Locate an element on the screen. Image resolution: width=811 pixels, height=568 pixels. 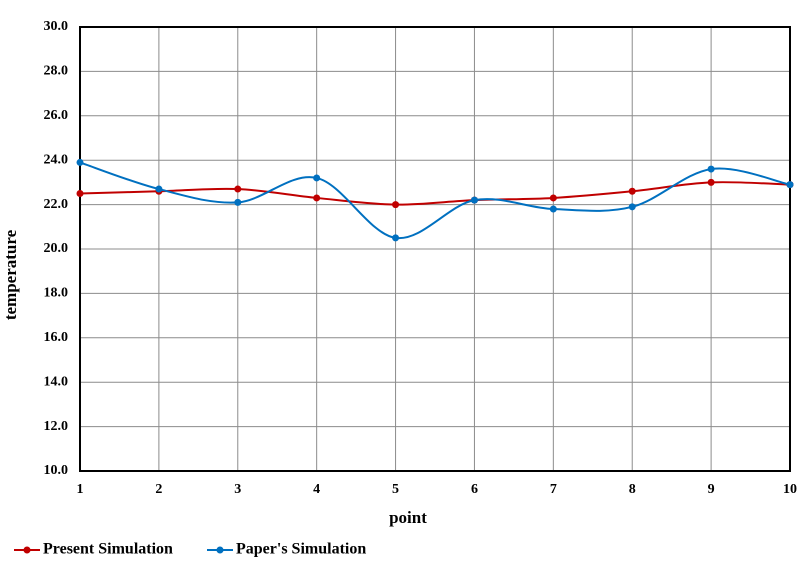
y-tick-label: 20.0 is located at coordinates (56, 248).